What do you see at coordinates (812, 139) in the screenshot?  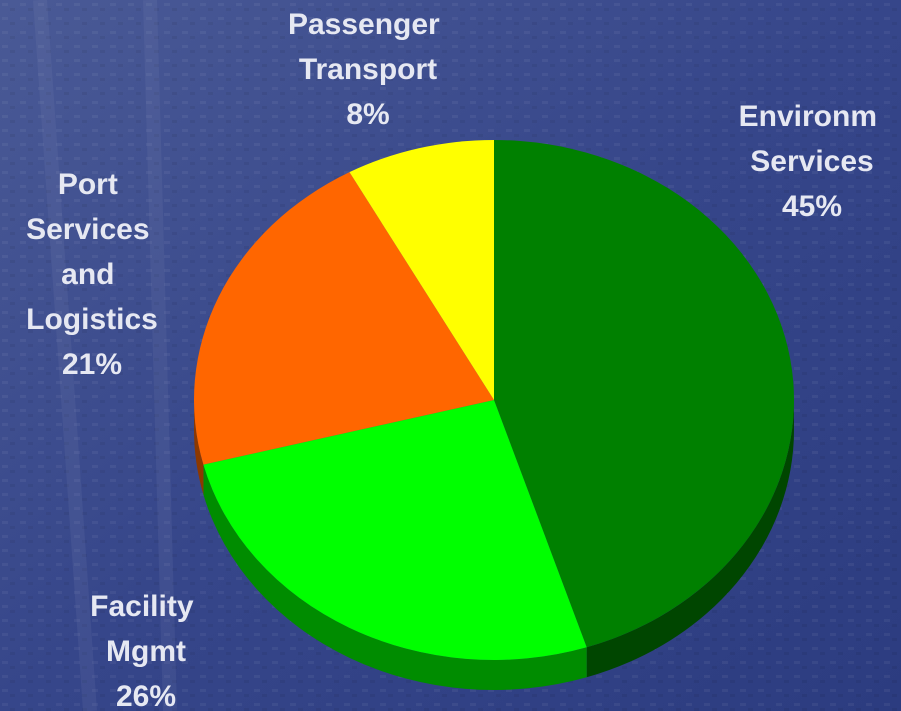 I see `category-label: Environm Services` at bounding box center [812, 139].